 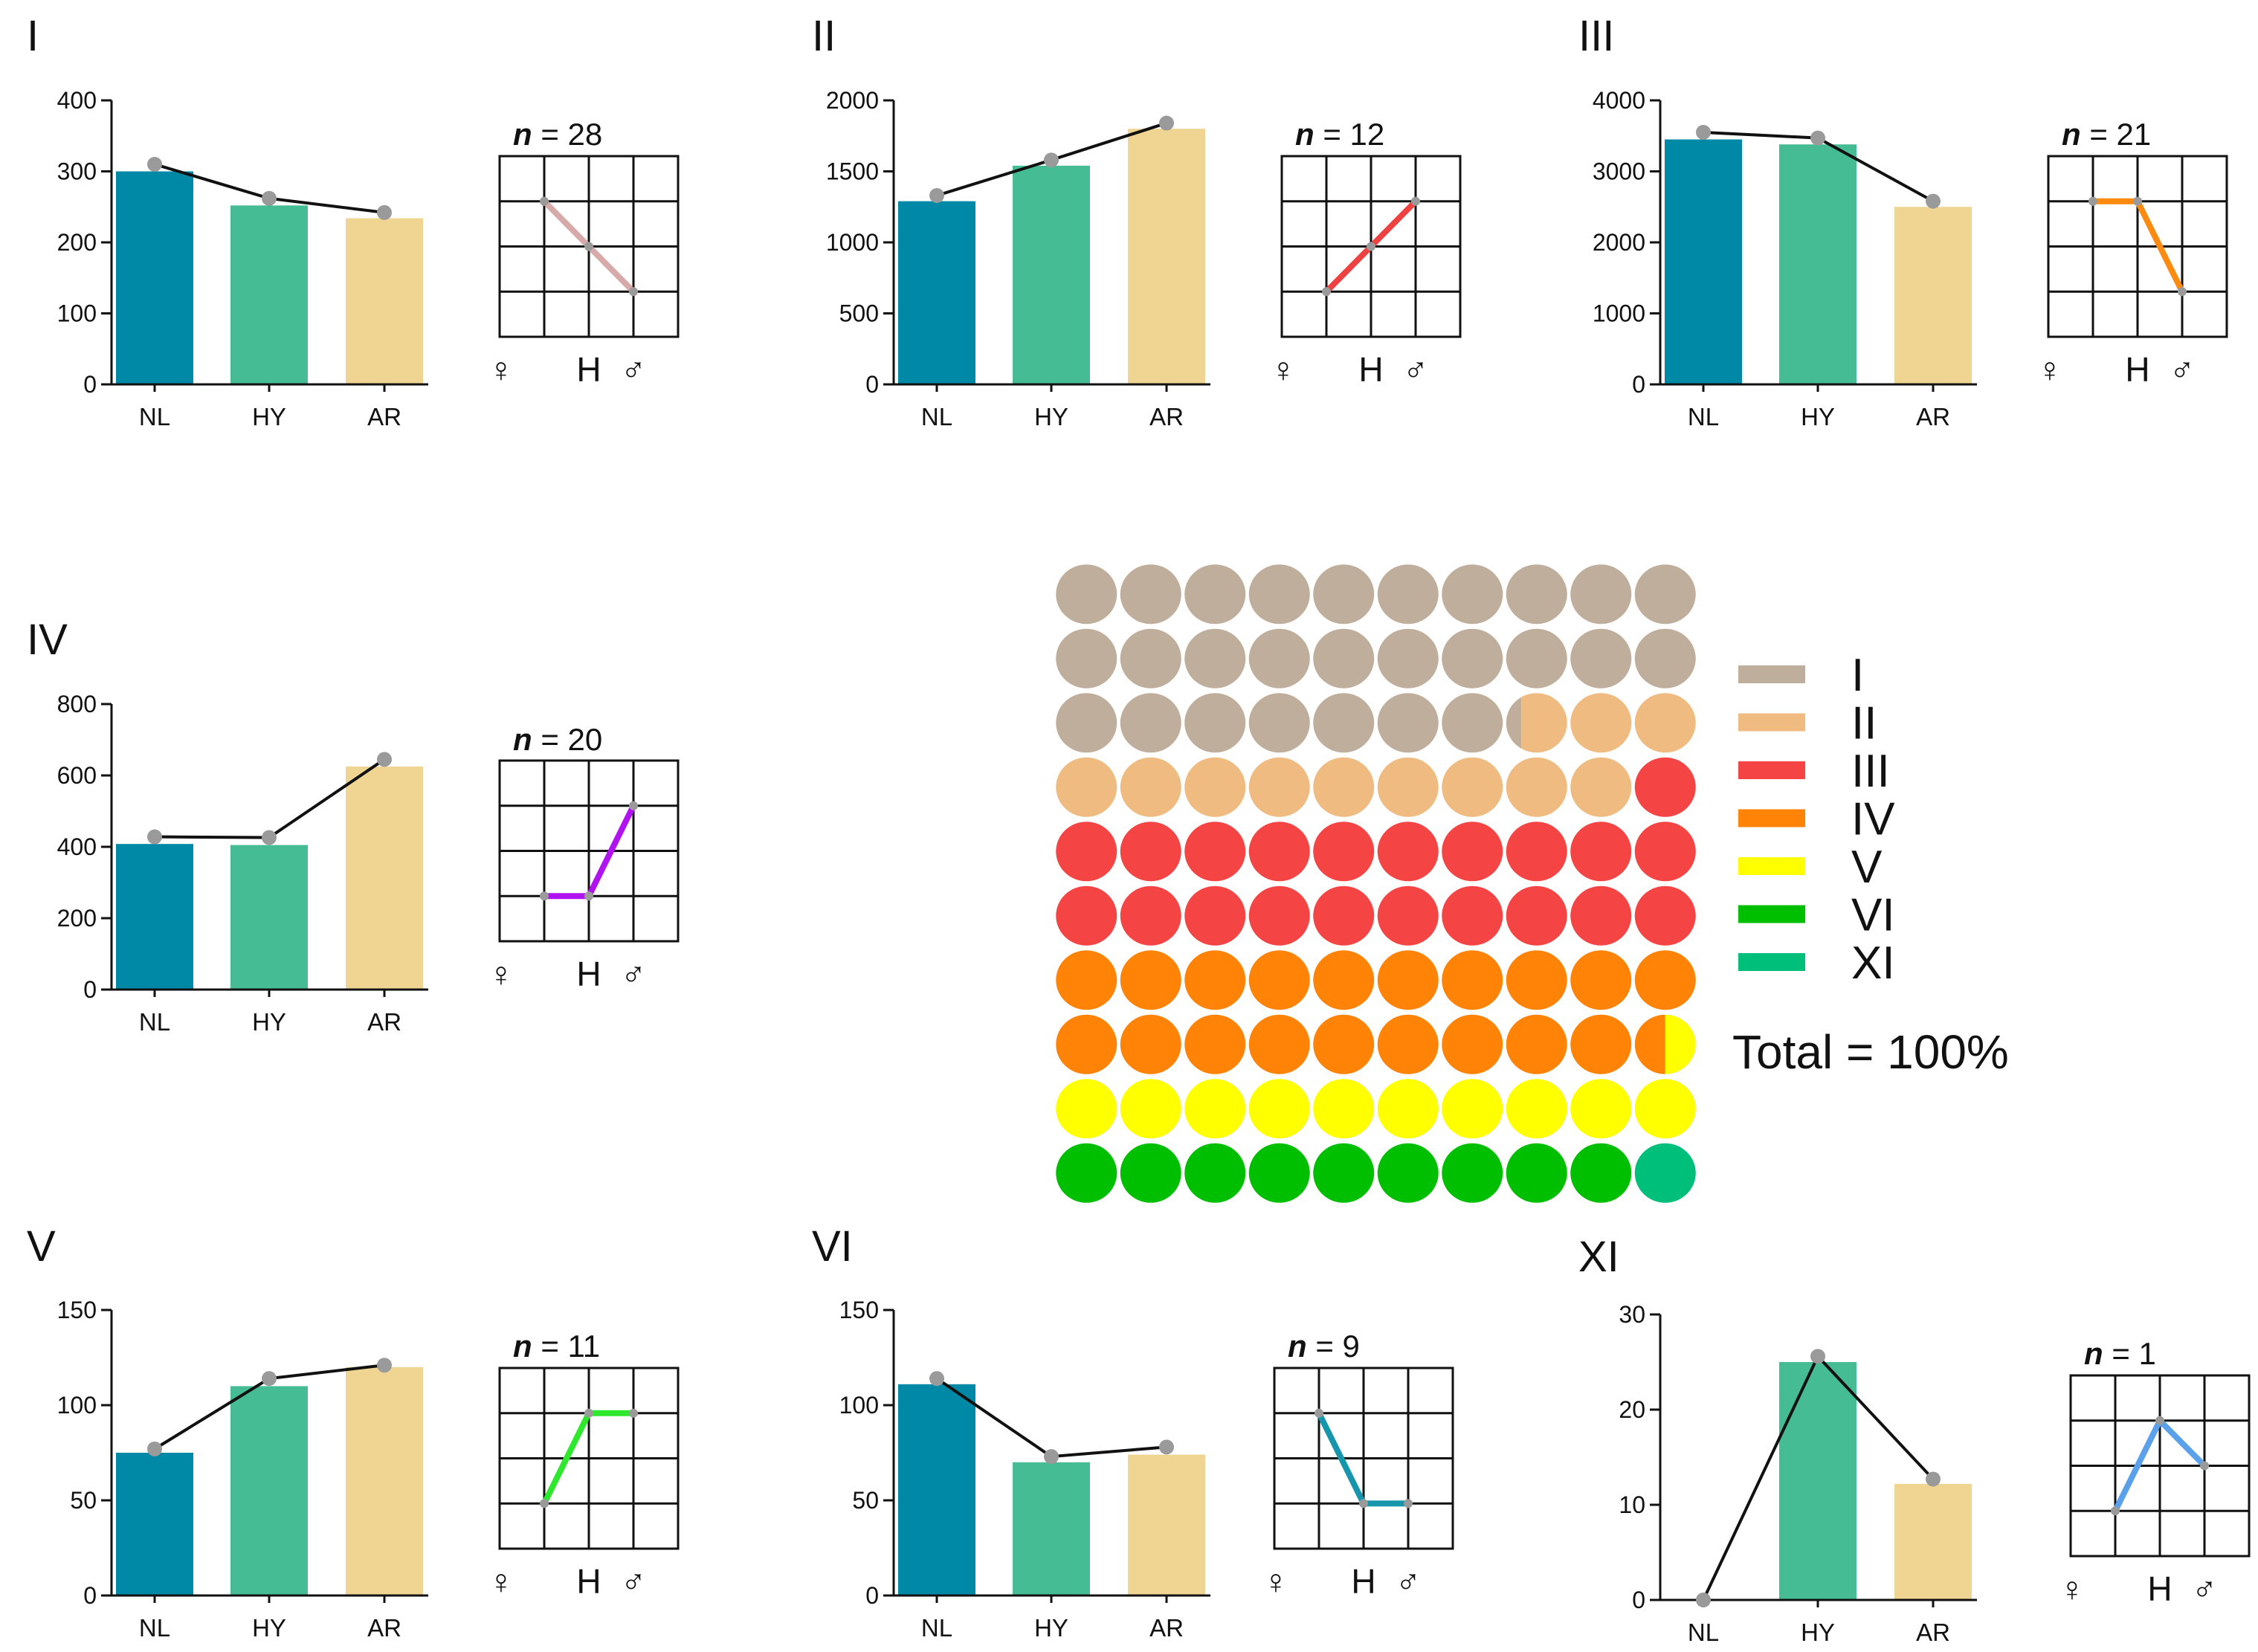 What do you see at coordinates (1903, 221) in the screenshot?
I see `panel-III: III 0 1000 2000 3000 4000 NL HY AR n = 21 ♀ H ♂` at bounding box center [1903, 221].